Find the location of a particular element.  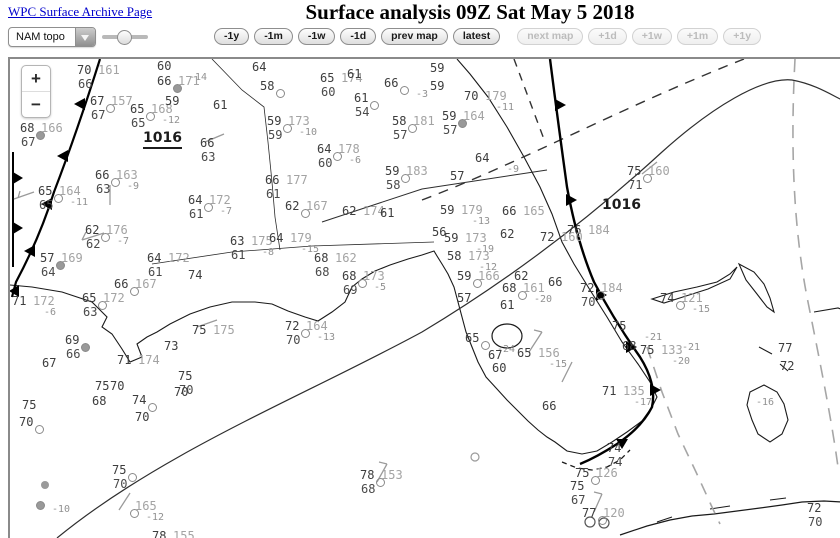

nav-button-1m: -1m is located at coordinates (273, 36).